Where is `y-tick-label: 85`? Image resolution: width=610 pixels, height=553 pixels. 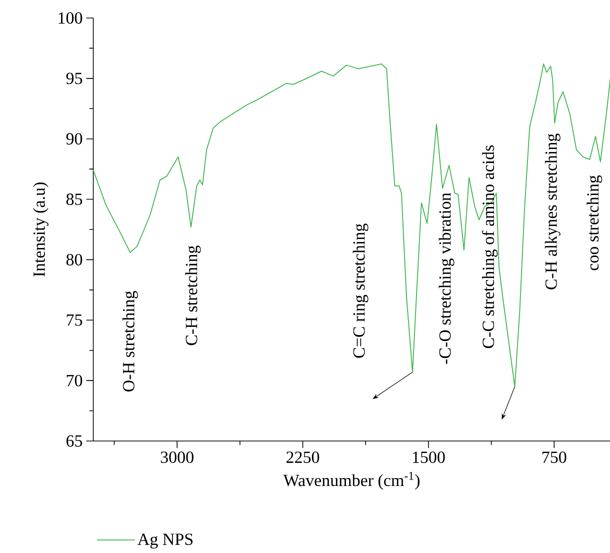 y-tick-label: 85 is located at coordinates (74, 200).